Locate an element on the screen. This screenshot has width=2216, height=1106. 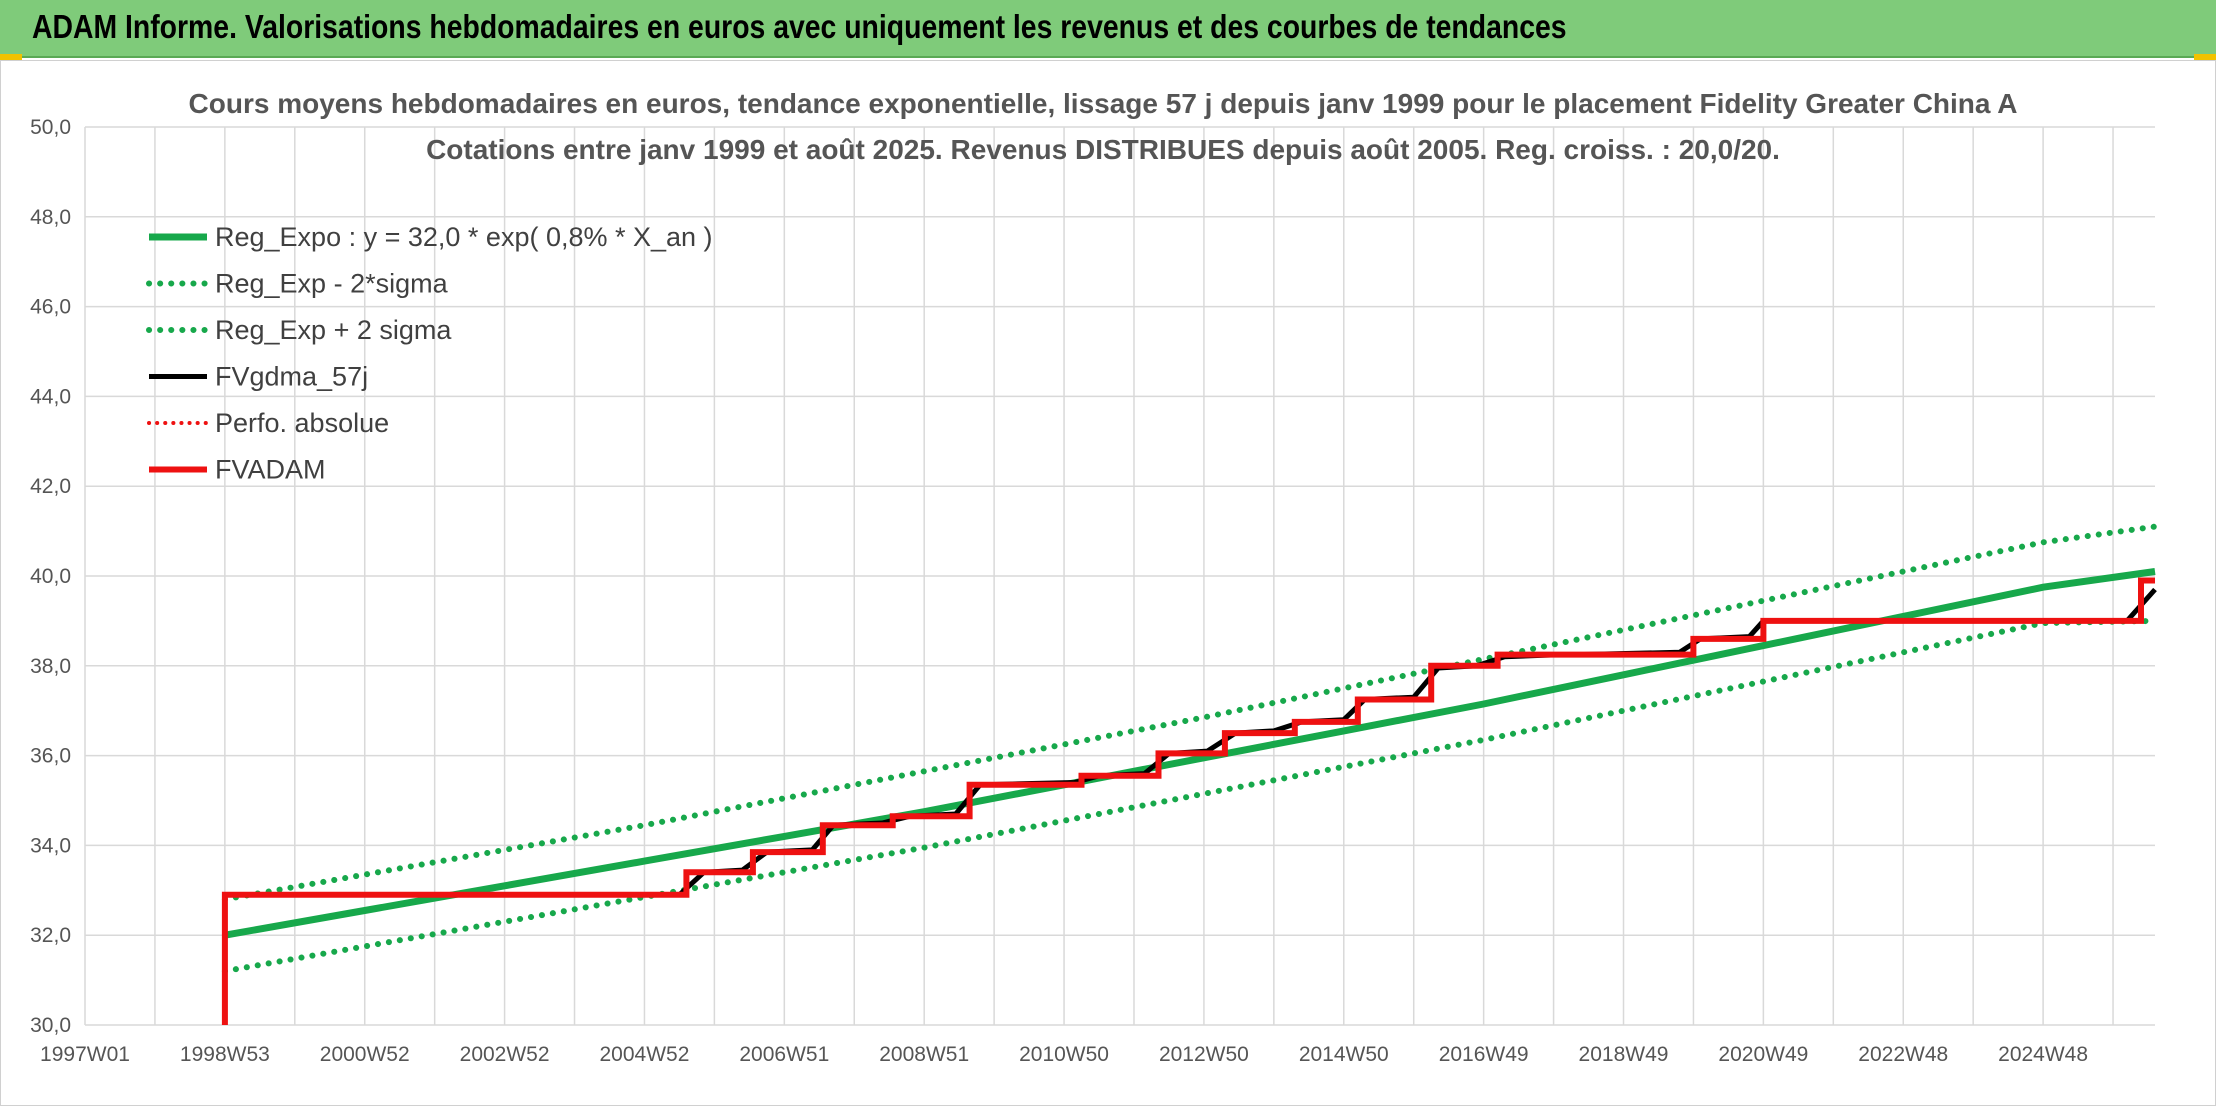
x-tick-label: 1998W53 is located at coordinates (225, 1054).